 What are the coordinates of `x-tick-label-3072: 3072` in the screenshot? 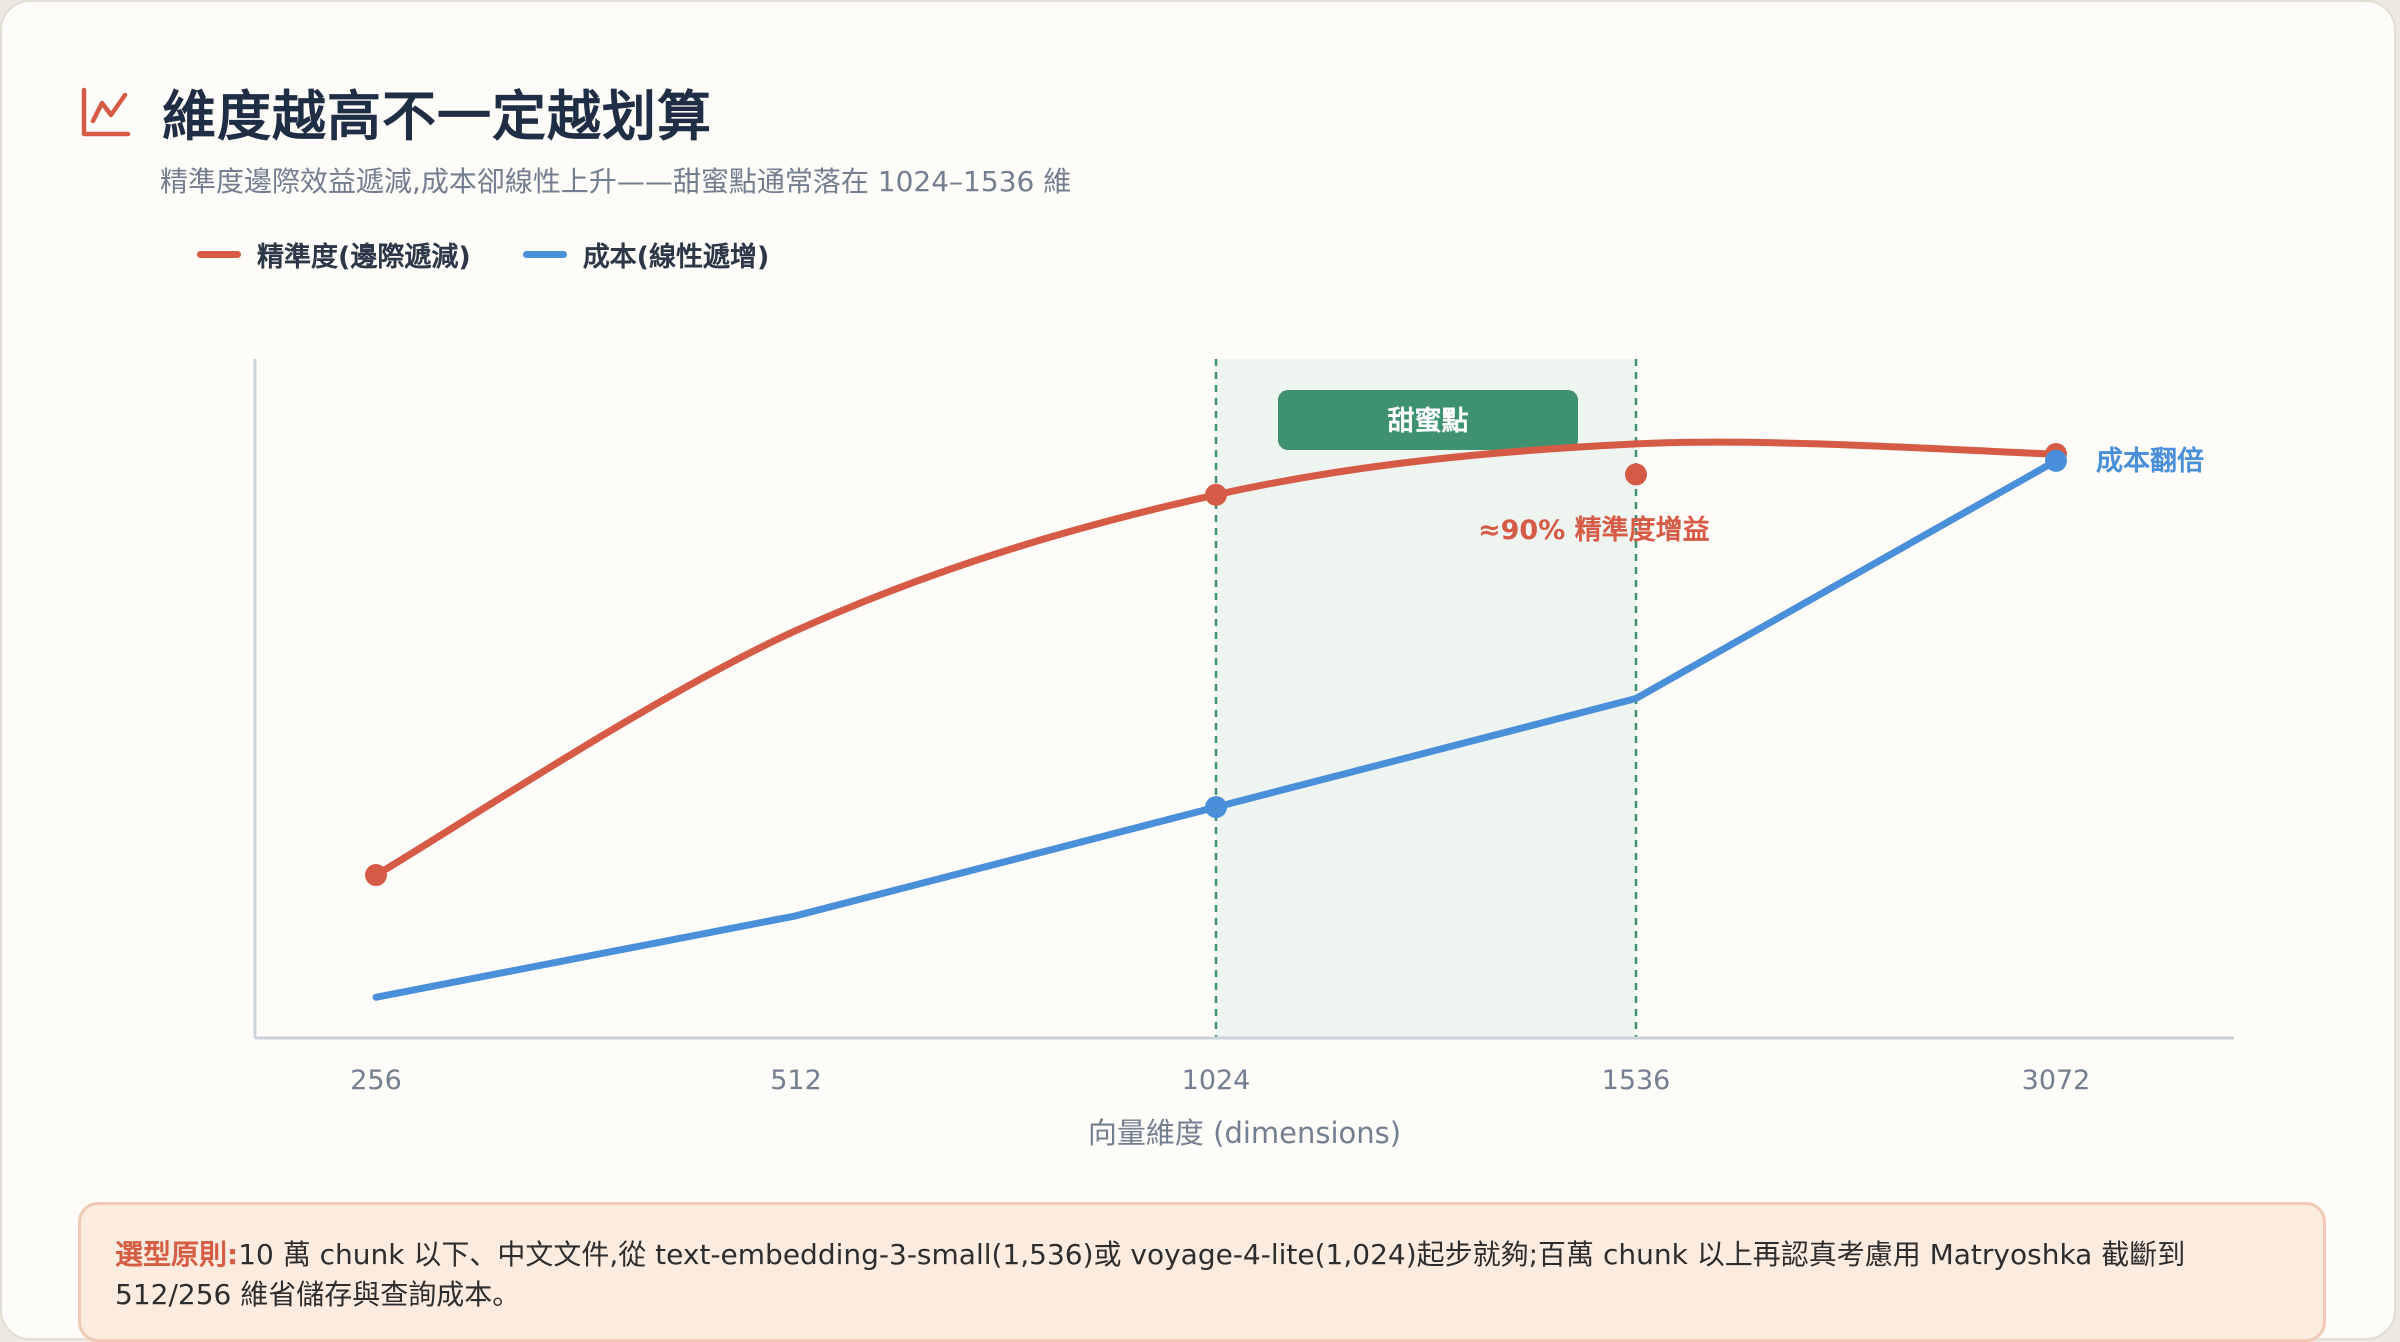 It's located at (2056, 1080).